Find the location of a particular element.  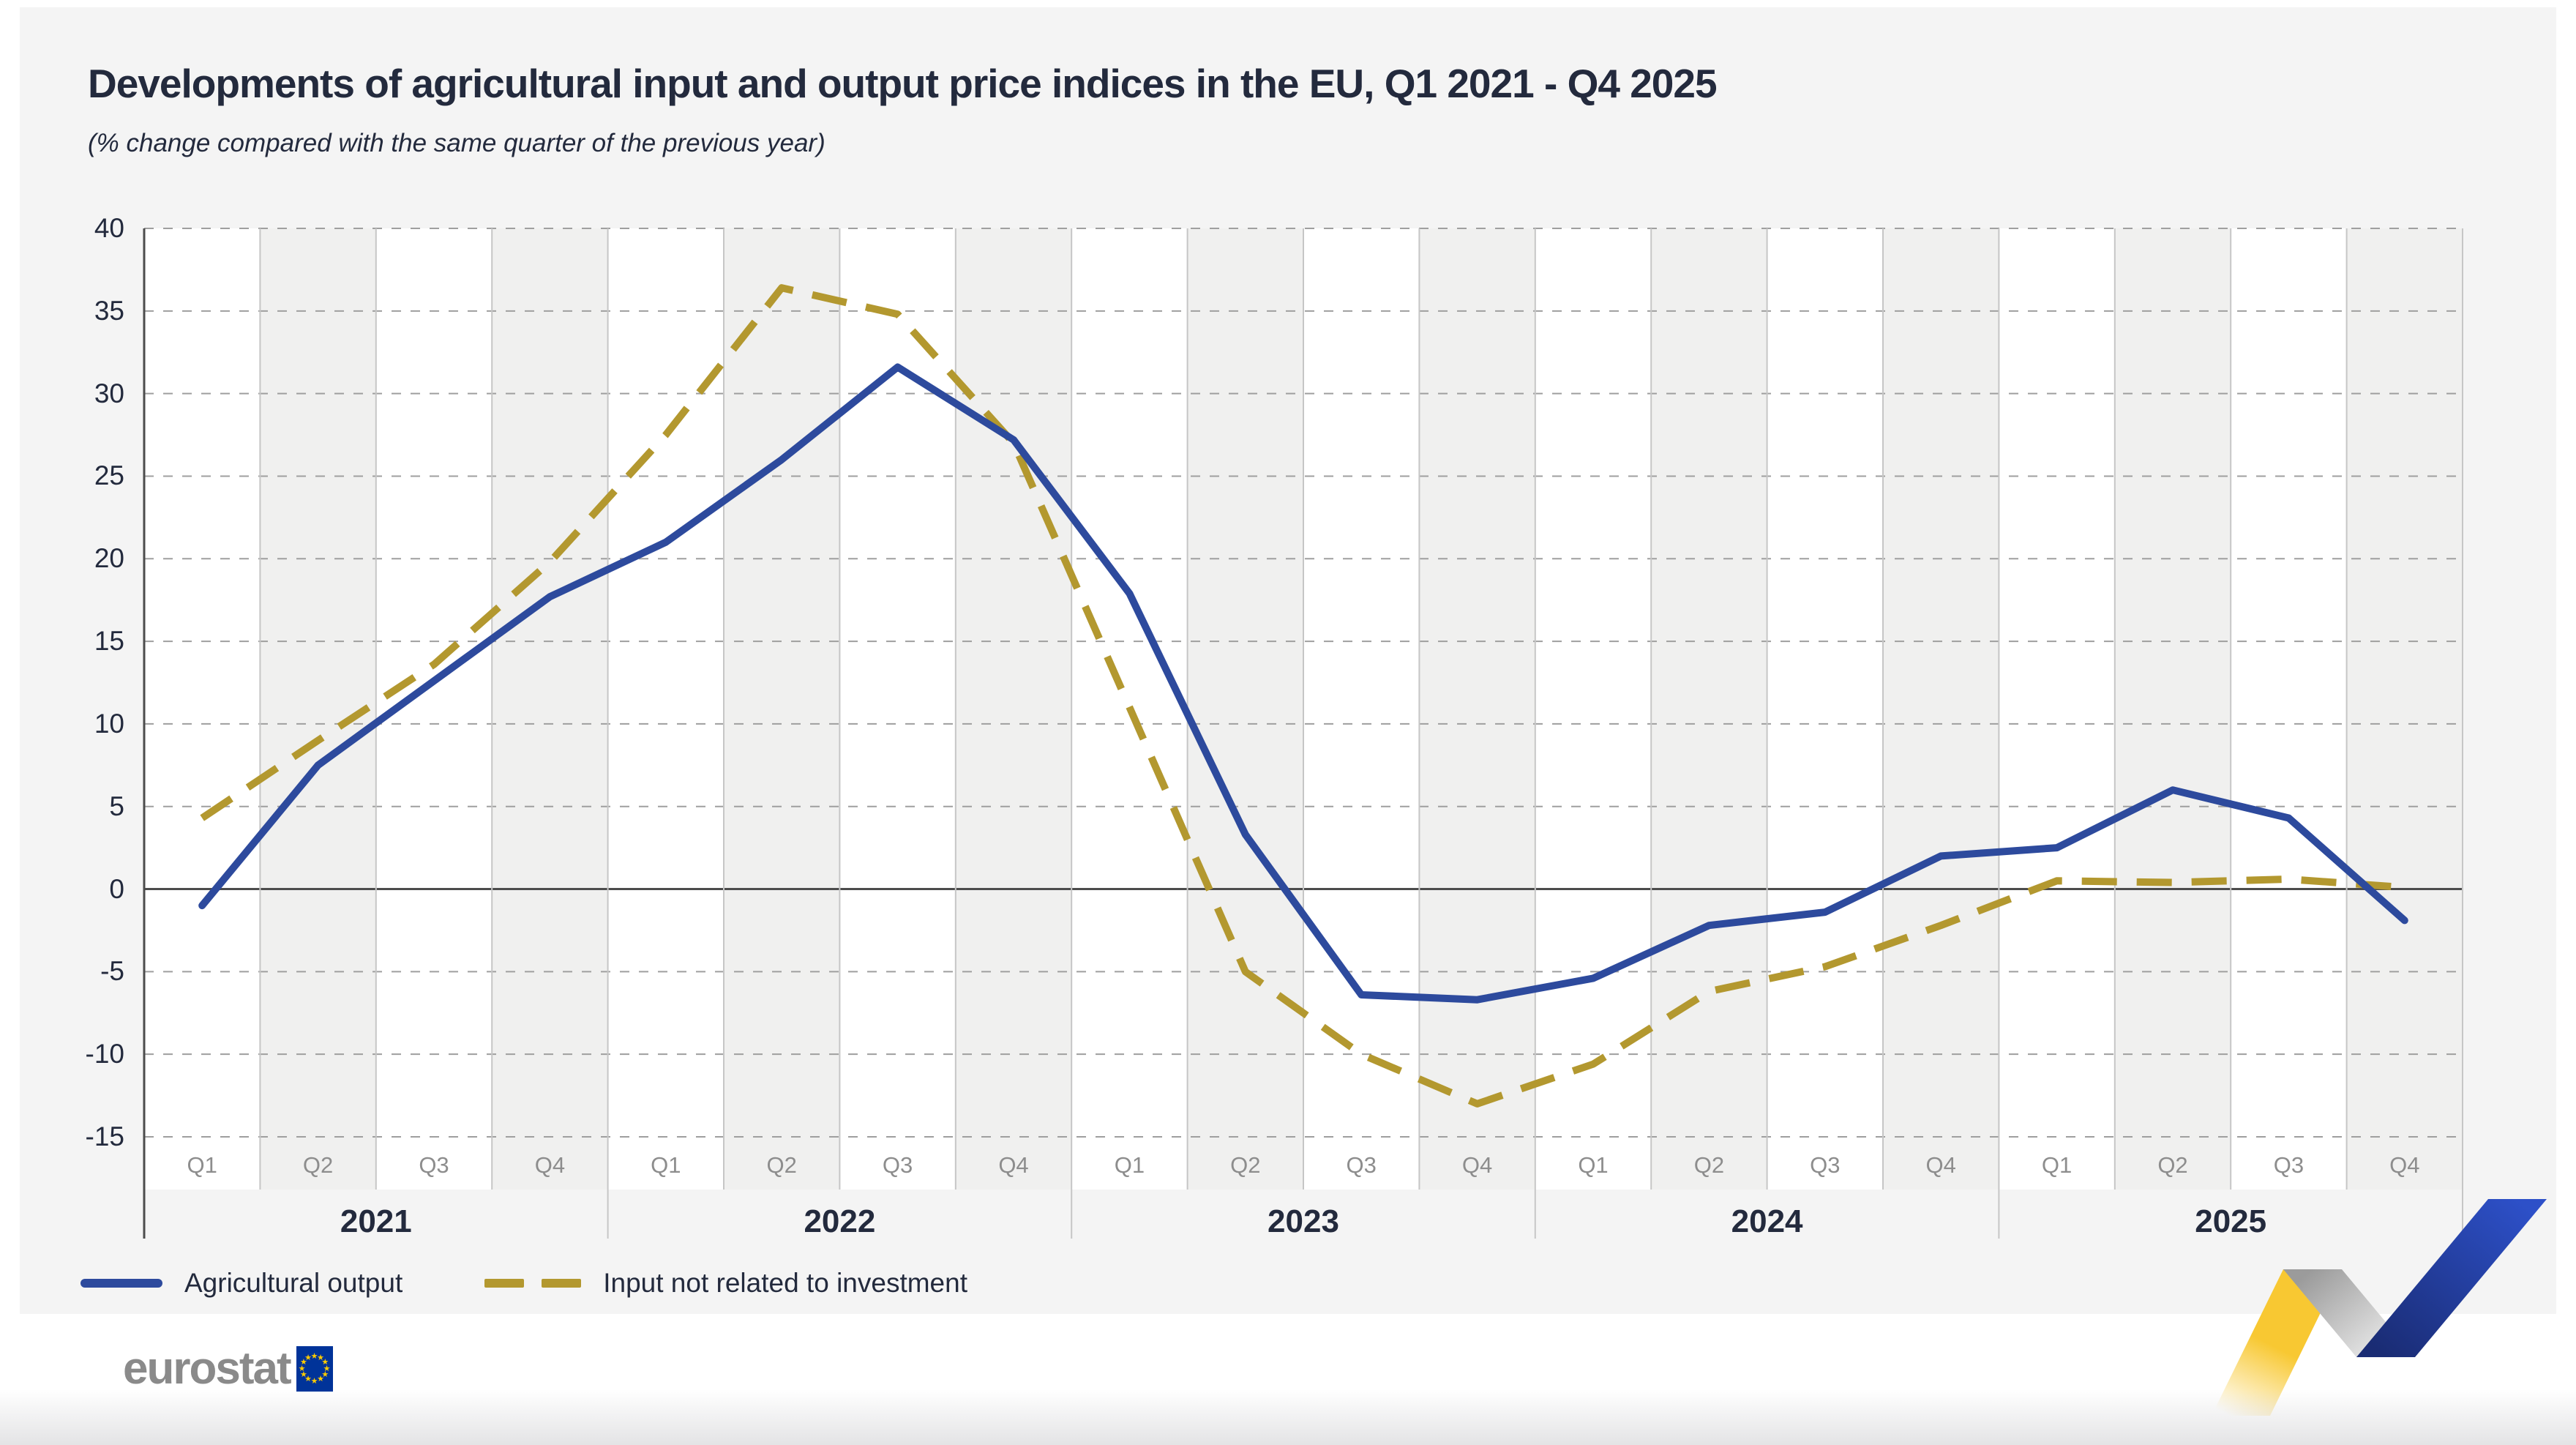

y-tick-label-5: 5 is located at coordinates (116, 806).